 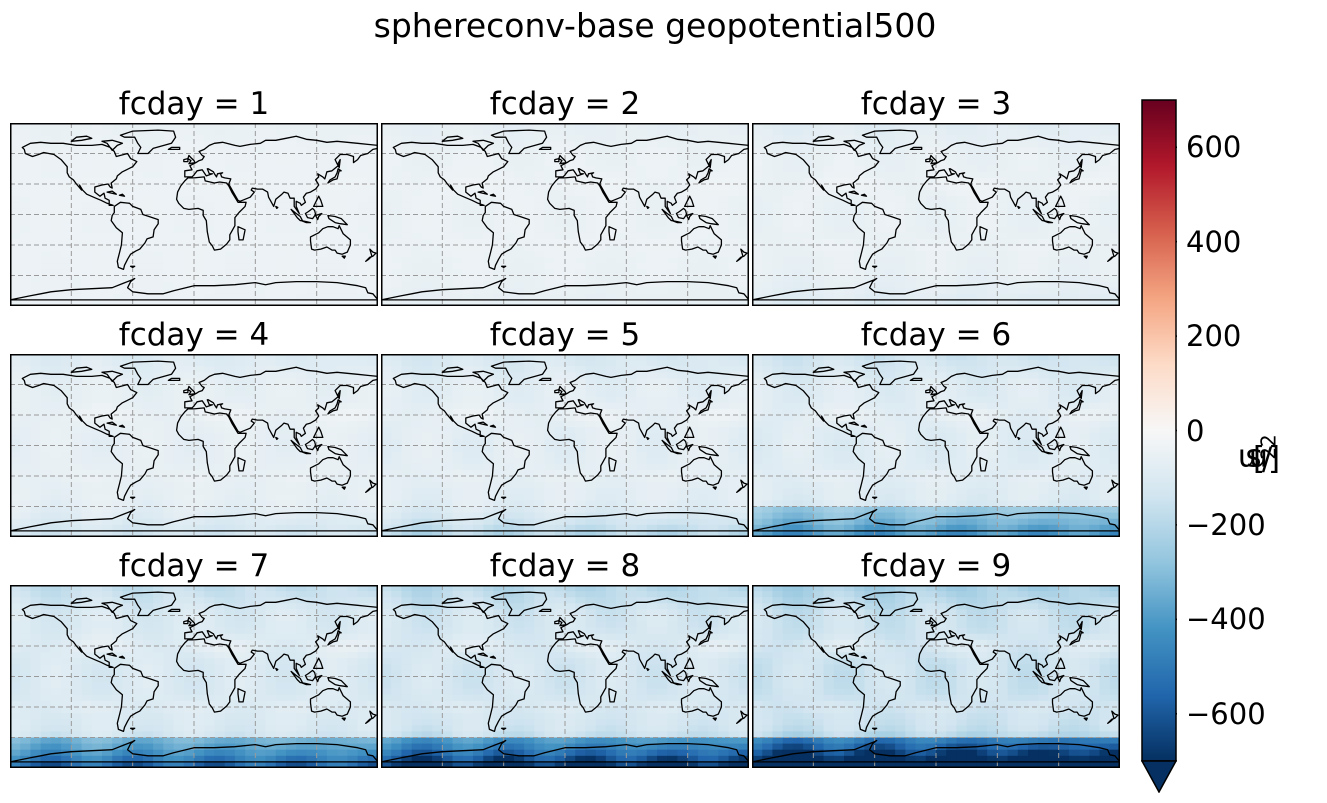 I want to click on colorbar-tick-label: −200, so click(x=1226, y=524).